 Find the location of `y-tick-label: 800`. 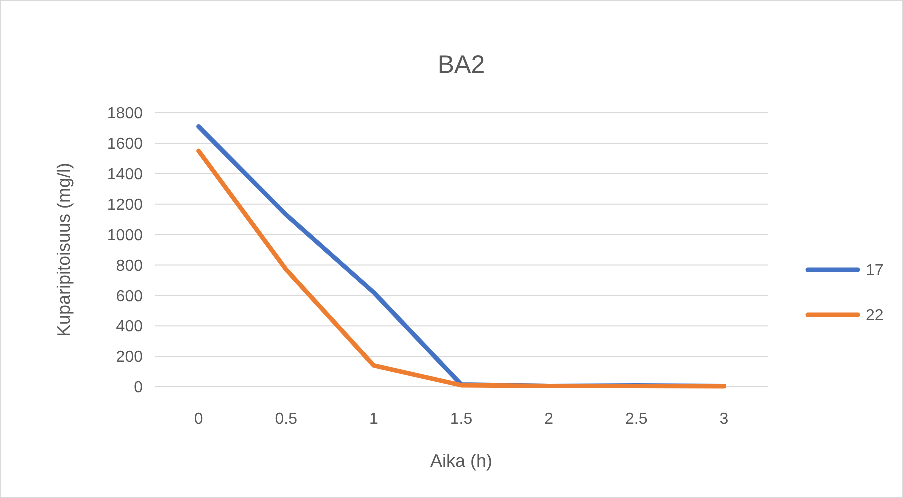

y-tick-label: 800 is located at coordinates (130, 266).